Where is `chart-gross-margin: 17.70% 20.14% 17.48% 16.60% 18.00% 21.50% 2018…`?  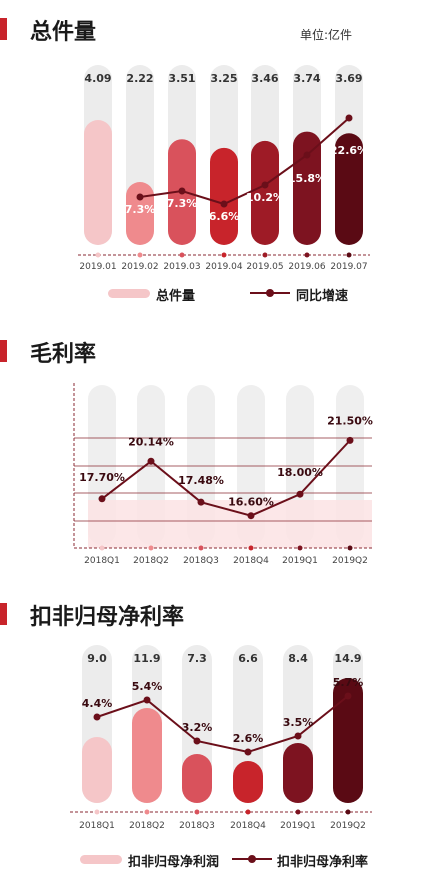
chart-gross-margin: 17.70% 20.14% 17.48% 16.60% 18.00% 21.50% 2018… is located at coordinates (223, 474).